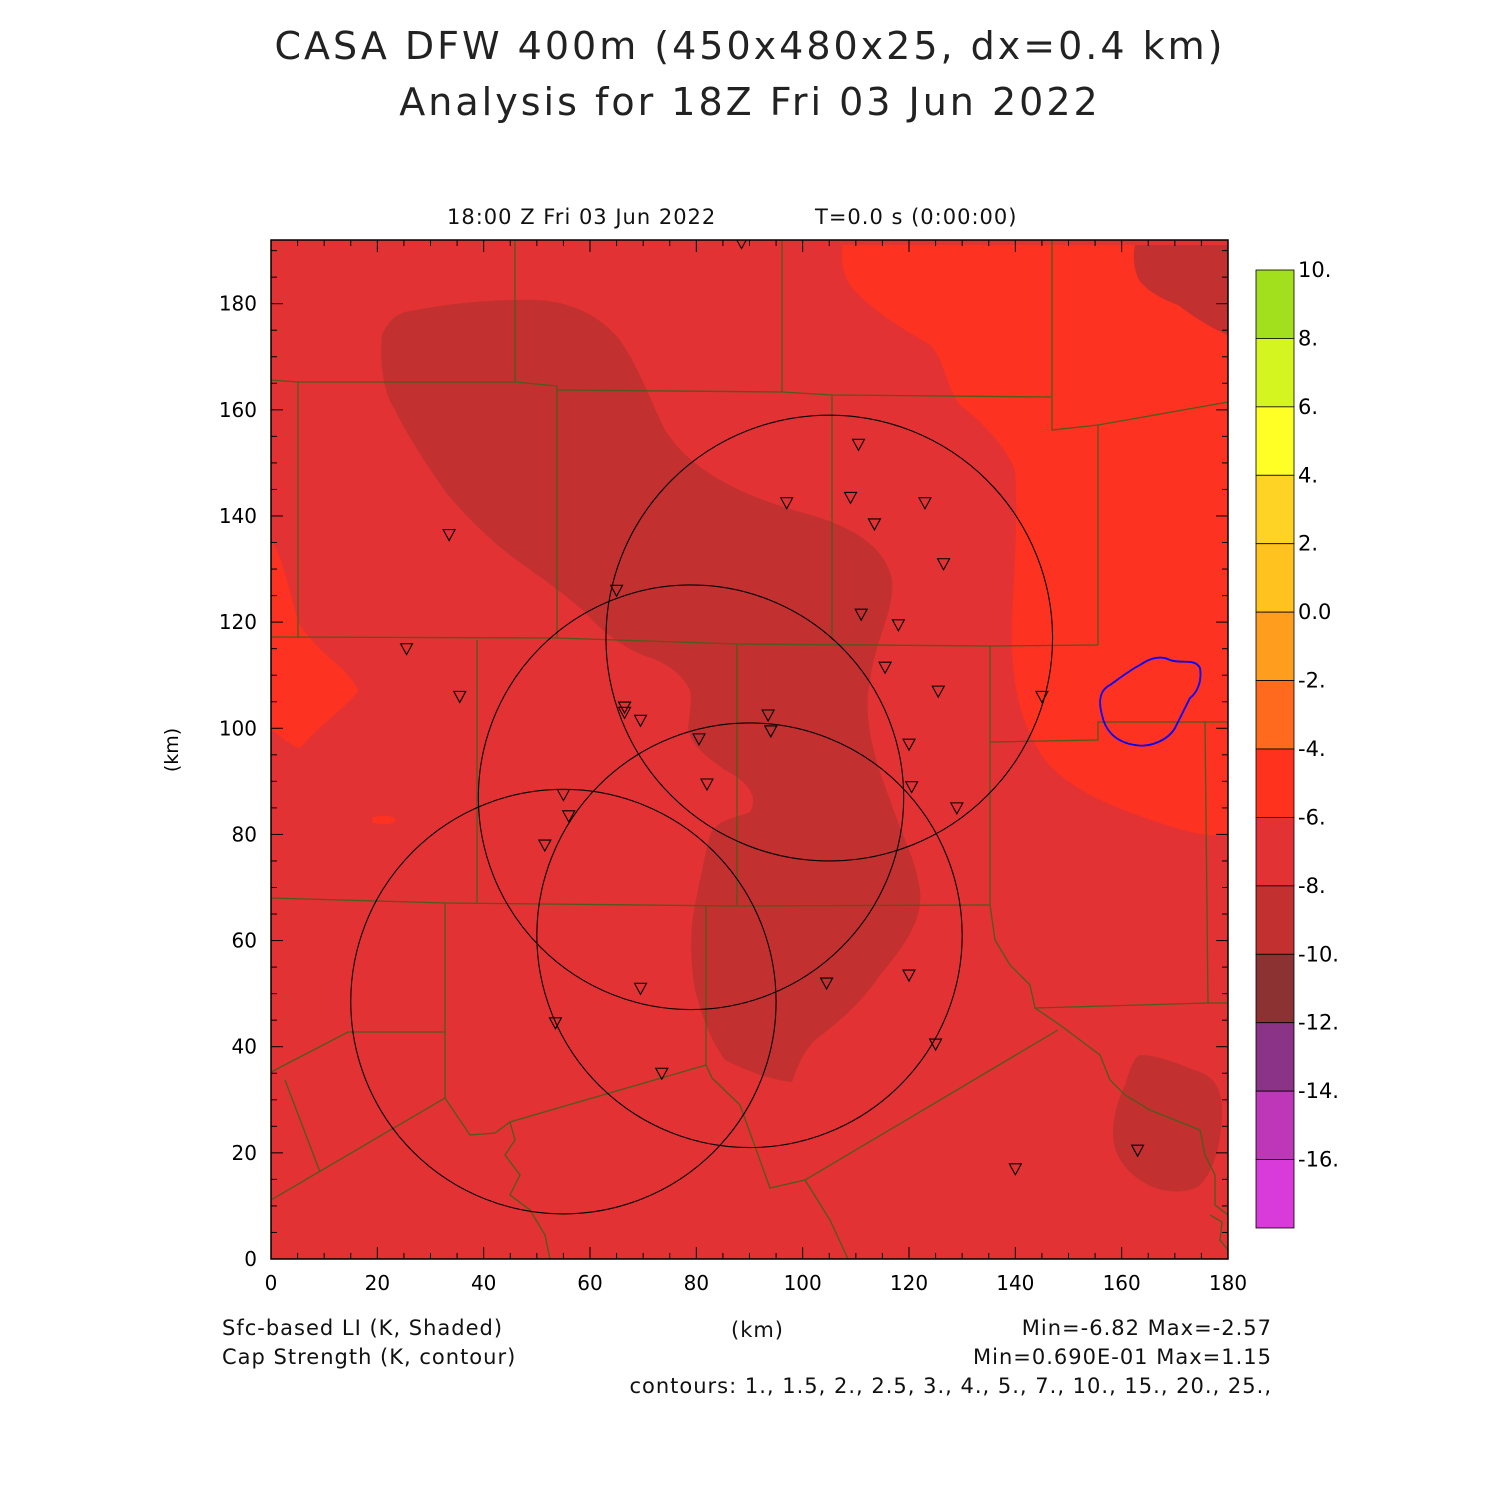 The image size is (1500, 1500). What do you see at coordinates (1146, 1328) in the screenshot?
I see `shaded-minmax-label: Min=-6.82 Max=-2.57` at bounding box center [1146, 1328].